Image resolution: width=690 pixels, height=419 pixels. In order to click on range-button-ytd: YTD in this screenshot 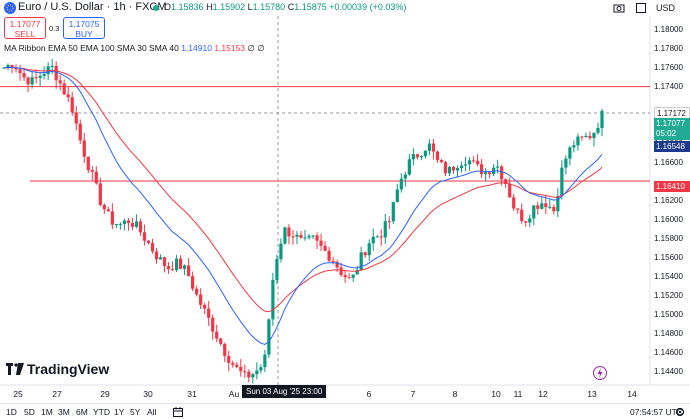, I will do `click(101, 412)`.